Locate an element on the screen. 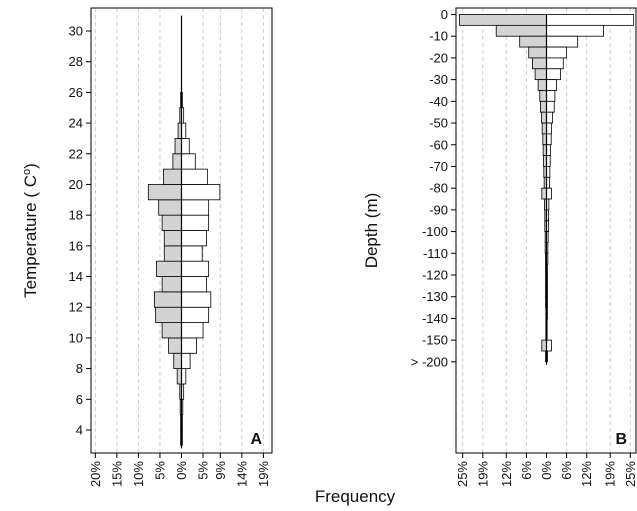 This screenshot has width=637, height=511. depth-ytick-label: -70 is located at coordinates (438, 166).